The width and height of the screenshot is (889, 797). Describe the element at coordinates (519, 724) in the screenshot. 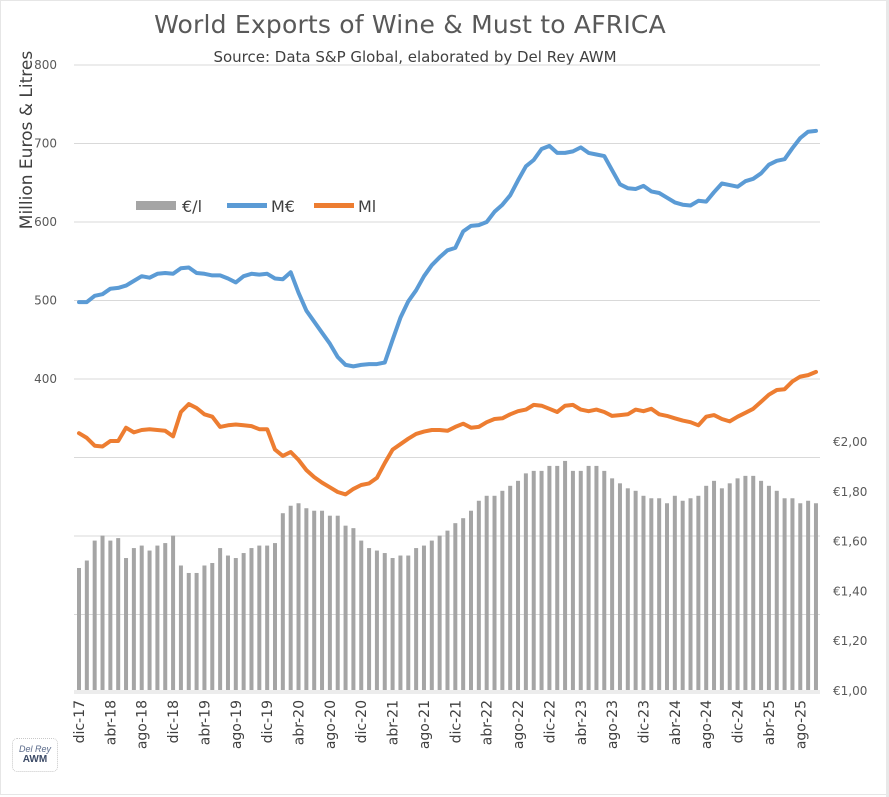

I see `x-tick-label: ago-22` at that location.